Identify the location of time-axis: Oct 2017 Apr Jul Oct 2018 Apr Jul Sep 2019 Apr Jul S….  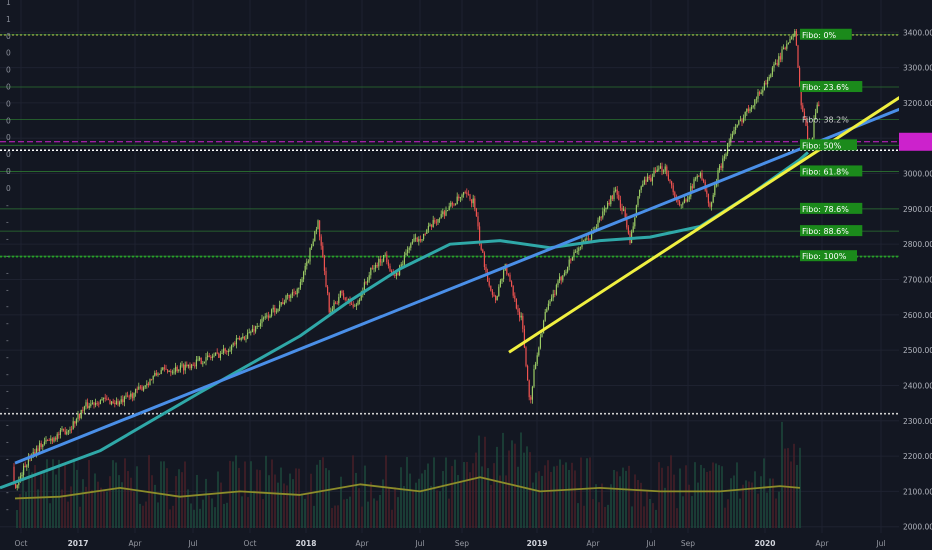
(450, 543).